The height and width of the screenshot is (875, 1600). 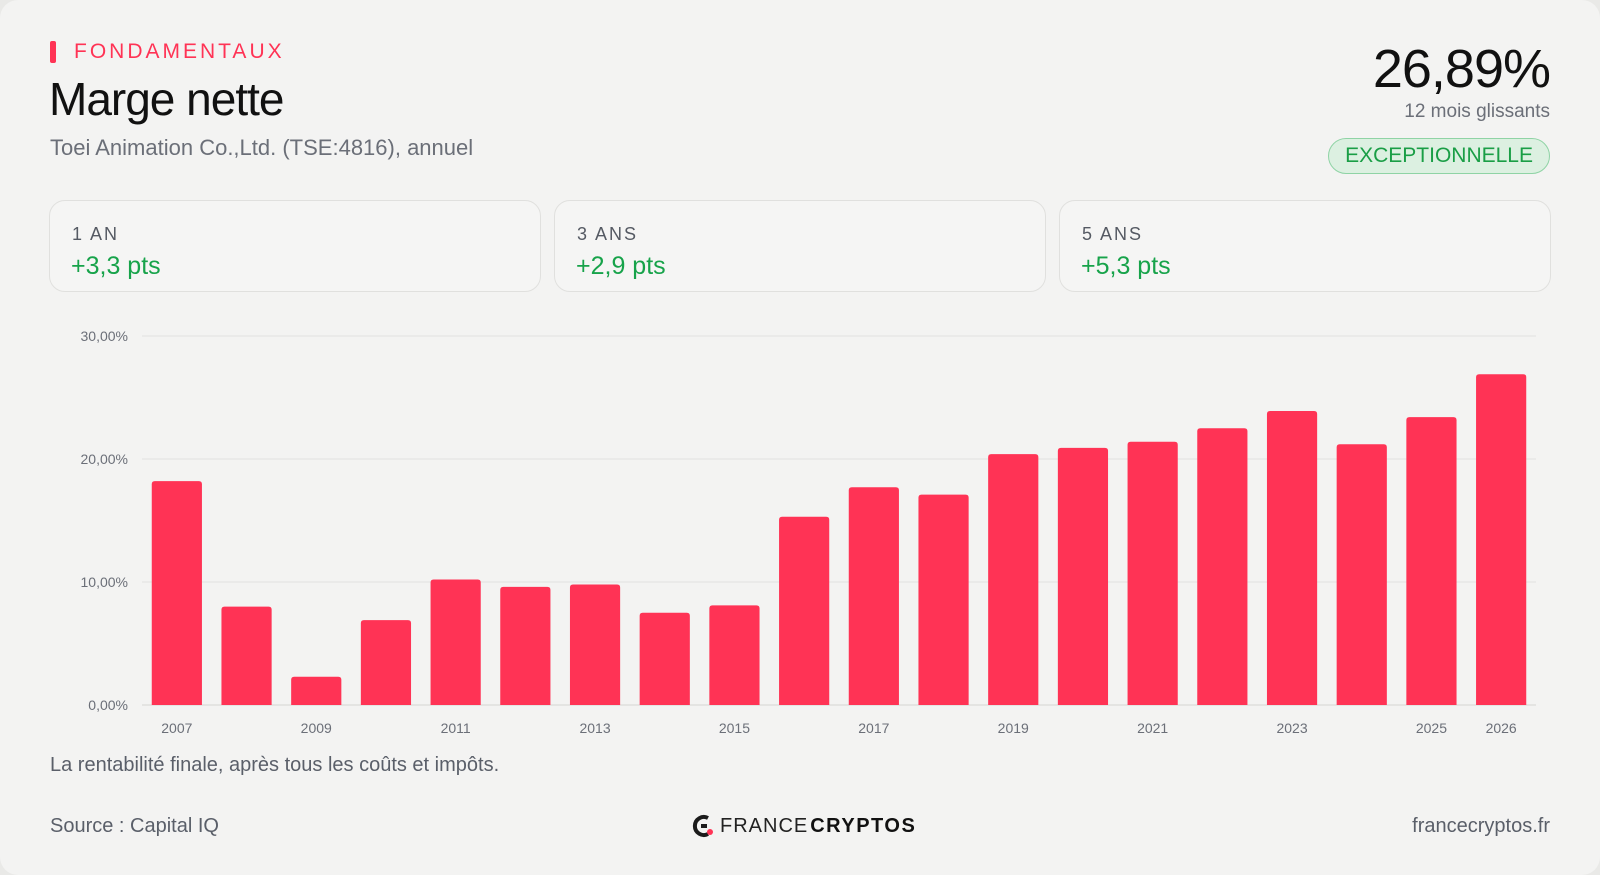 I want to click on brand-logo: FRANCE CRYPTOS, so click(x=804, y=826).